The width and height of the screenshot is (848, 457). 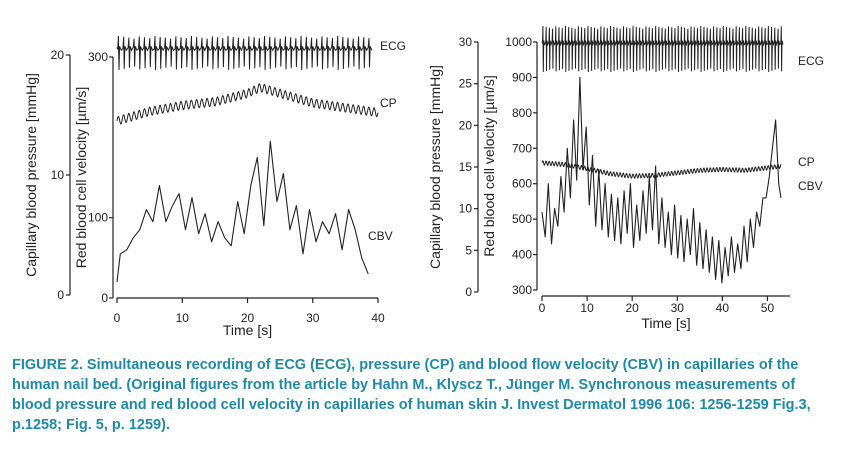 What do you see at coordinates (522, 148) in the screenshot?
I see `velocity-tick-label: 700` at bounding box center [522, 148].